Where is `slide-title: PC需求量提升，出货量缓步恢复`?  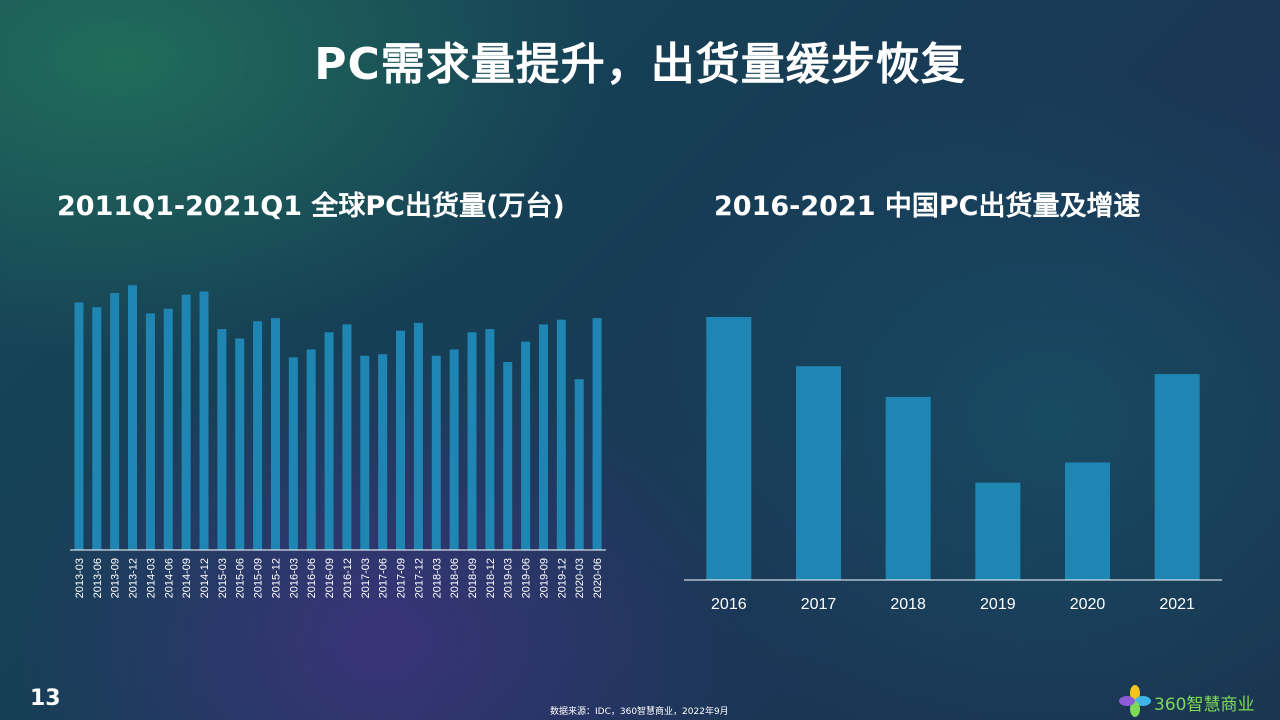
slide-title: PC需求量提升，出货量缓步恢复 is located at coordinates (640, 64).